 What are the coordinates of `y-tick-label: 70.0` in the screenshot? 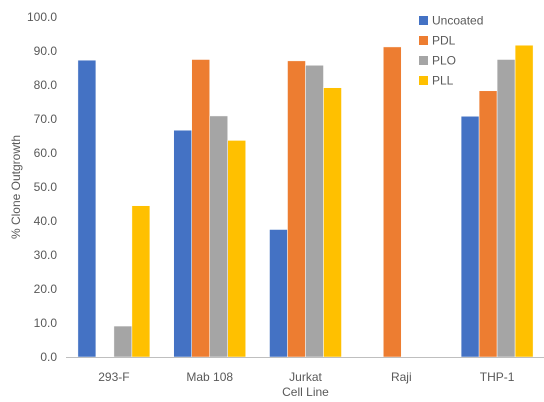 It's located at (46, 119).